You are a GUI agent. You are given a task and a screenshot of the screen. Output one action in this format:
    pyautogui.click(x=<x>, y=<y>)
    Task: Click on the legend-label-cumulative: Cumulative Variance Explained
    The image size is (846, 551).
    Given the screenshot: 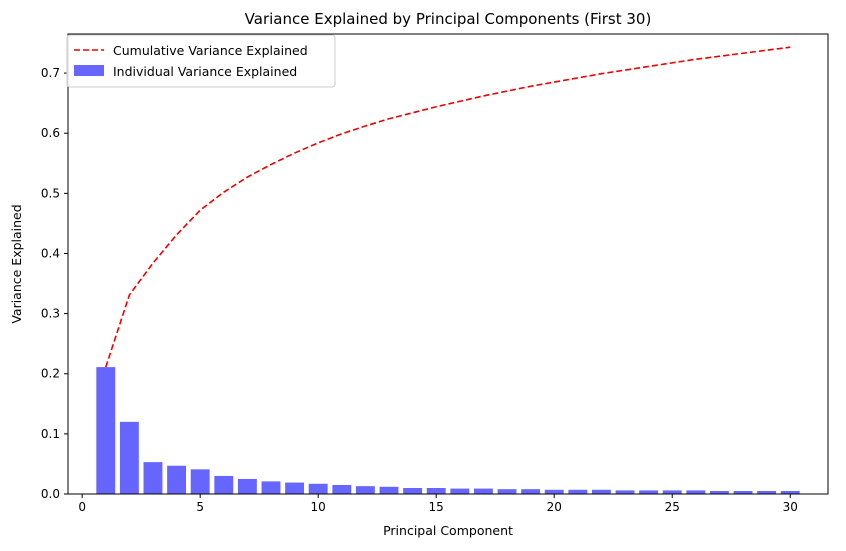 What is the action you would take?
    pyautogui.click(x=210, y=50)
    